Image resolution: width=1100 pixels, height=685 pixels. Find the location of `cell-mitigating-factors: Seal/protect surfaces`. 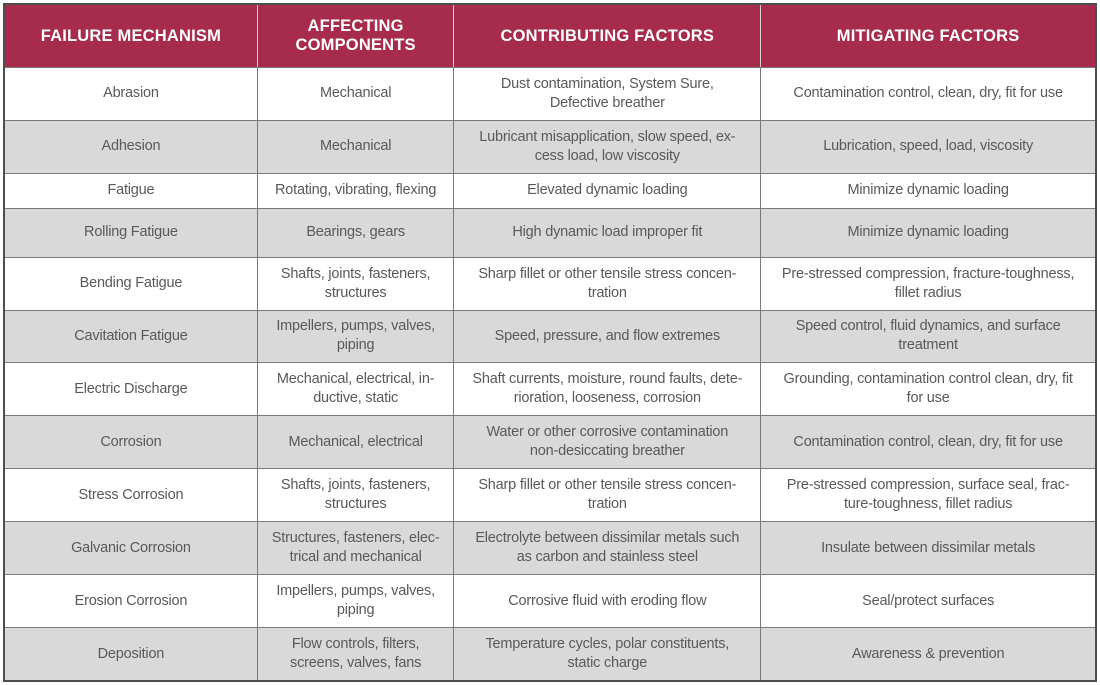

cell-mitigating-factors: Seal/protect surfaces is located at coordinates (928, 601).